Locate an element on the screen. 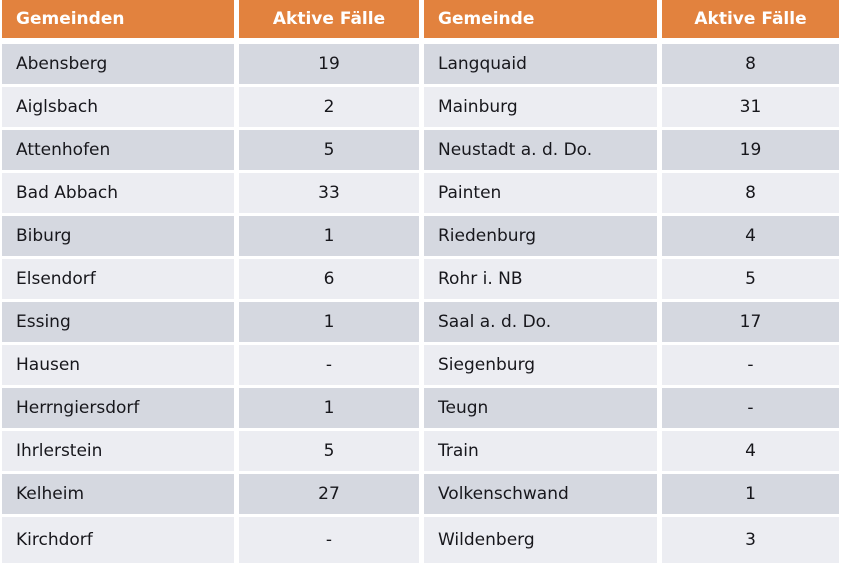 The height and width of the screenshot is (563, 841). gemeinde-cell: Volkenschwand is located at coordinates (540, 494).